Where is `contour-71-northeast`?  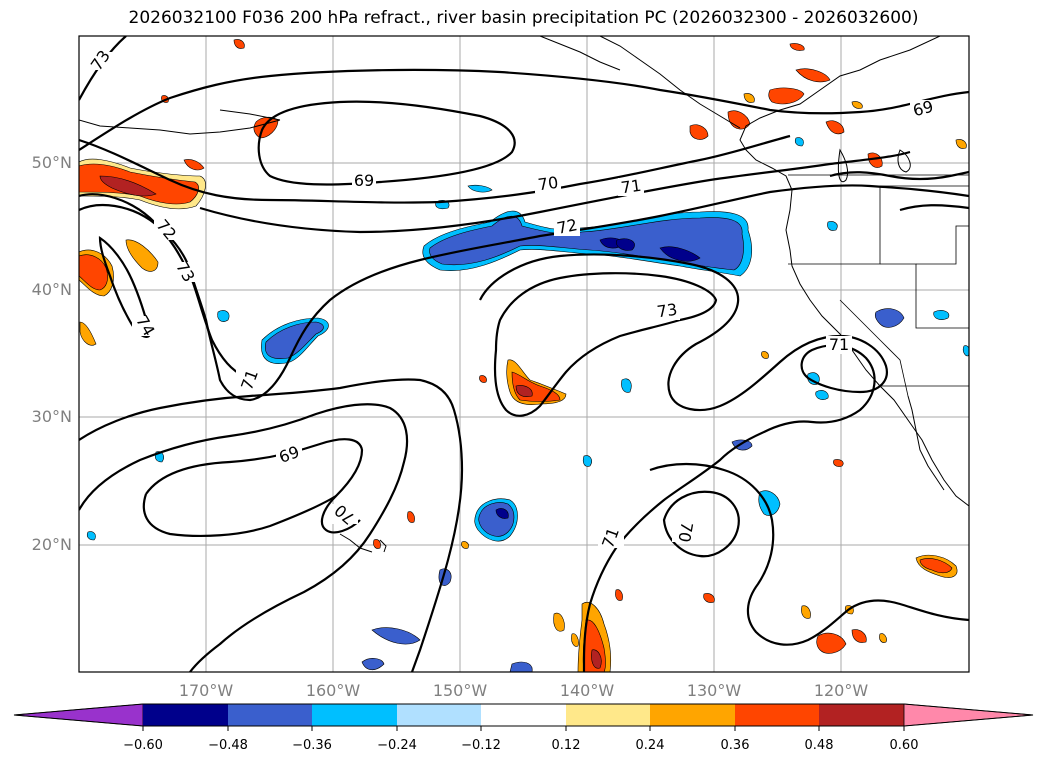
contour-71-northeast is located at coordinates (934, 208).